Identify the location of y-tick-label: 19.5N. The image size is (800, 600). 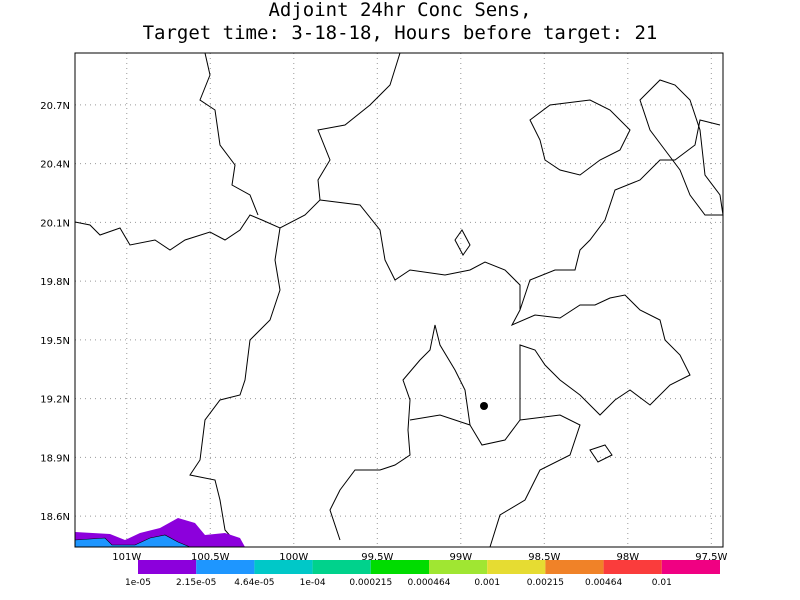
(55, 341).